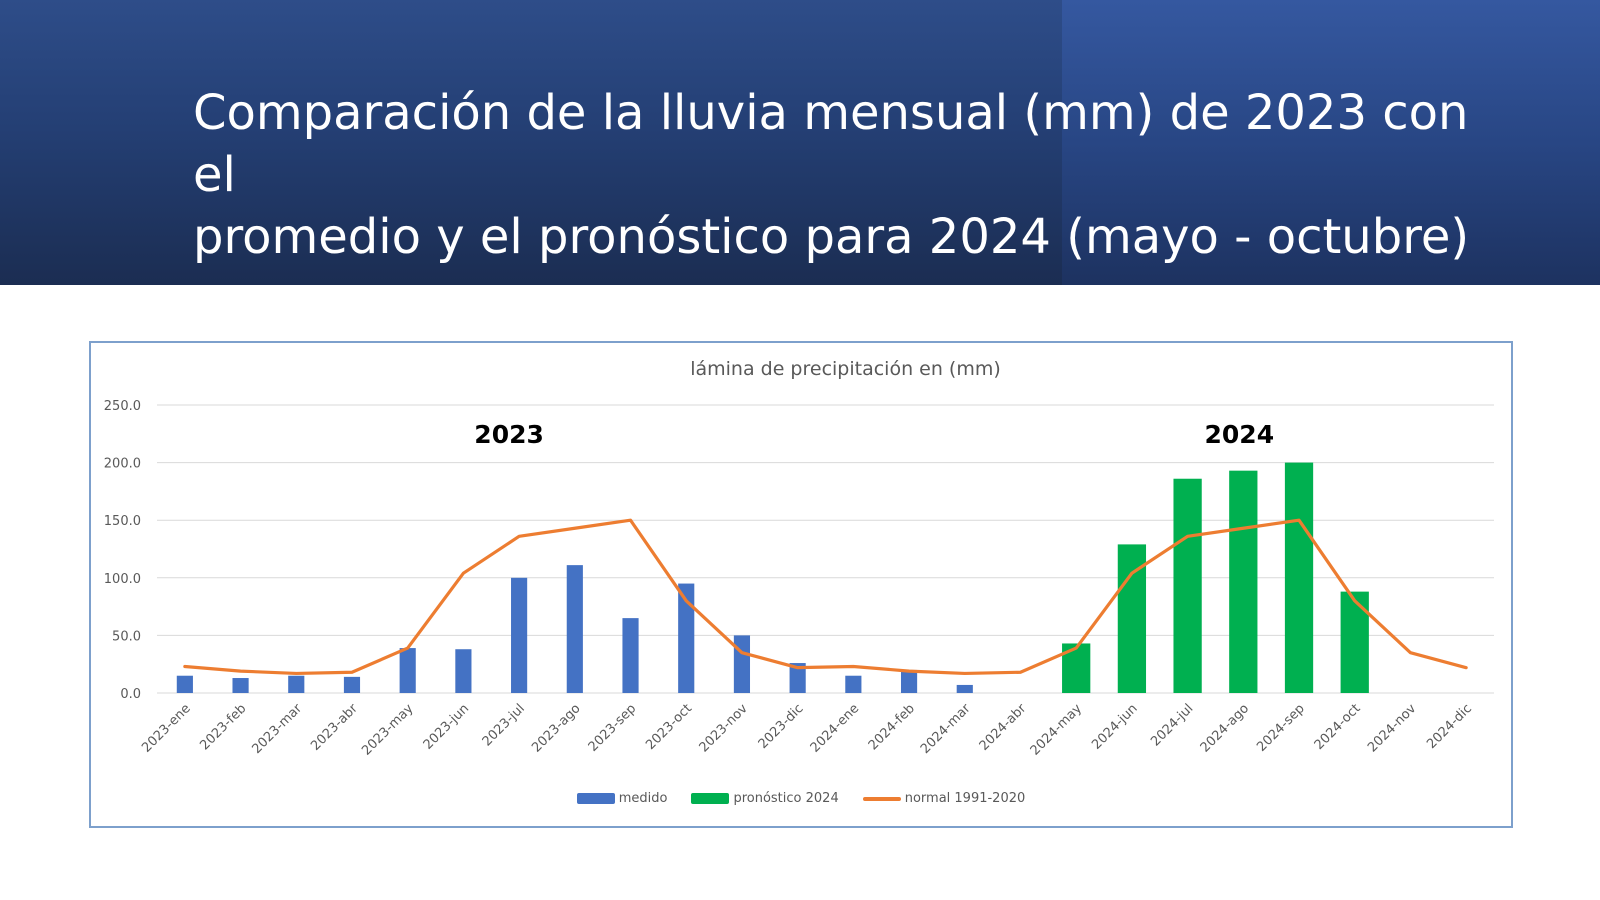  I want to click on legend-item-normal: normal 1991-2020, so click(944, 798).